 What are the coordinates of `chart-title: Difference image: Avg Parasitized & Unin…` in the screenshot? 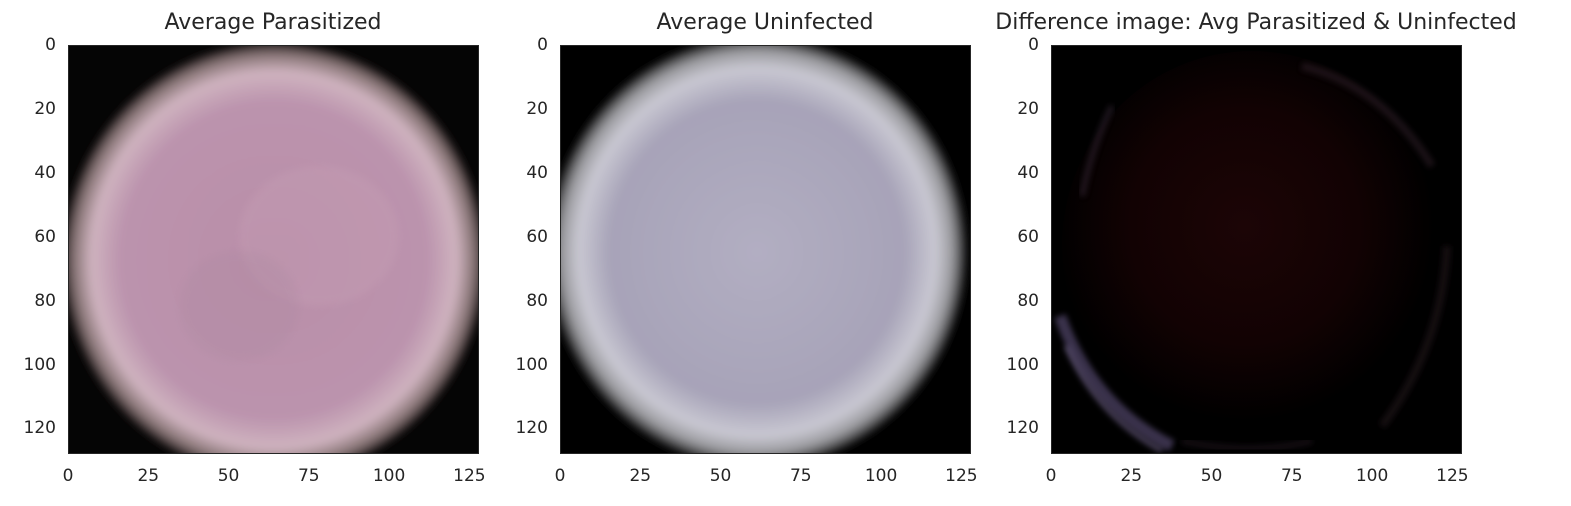 It's located at (1256, 22).